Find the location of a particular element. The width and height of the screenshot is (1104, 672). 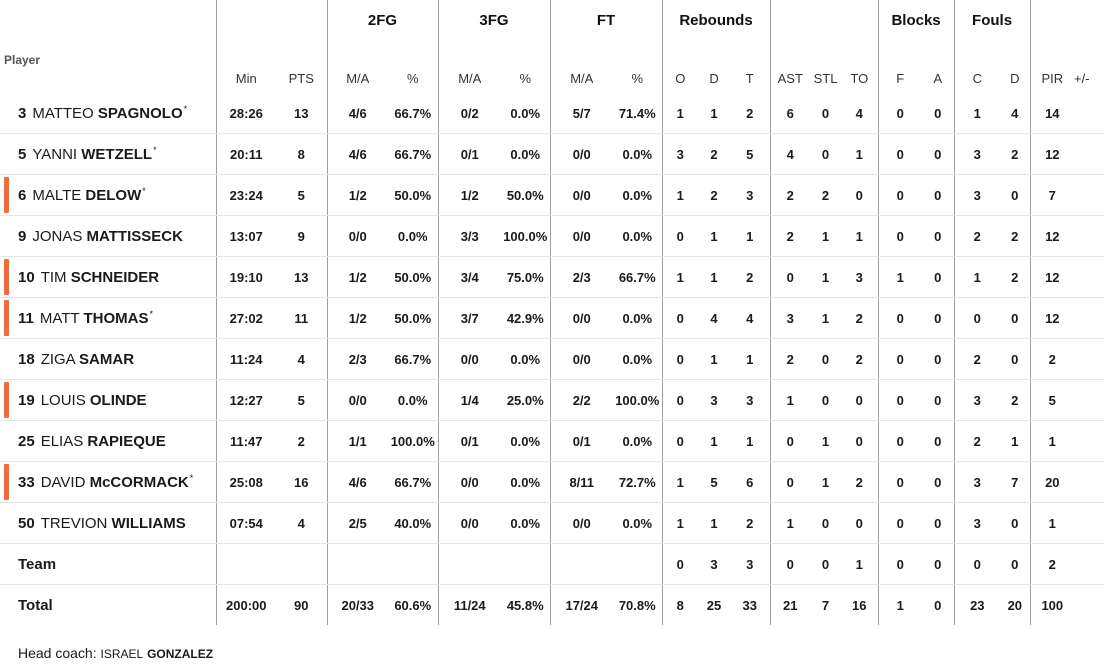

col-reb-t: T is located at coordinates (749, 78).